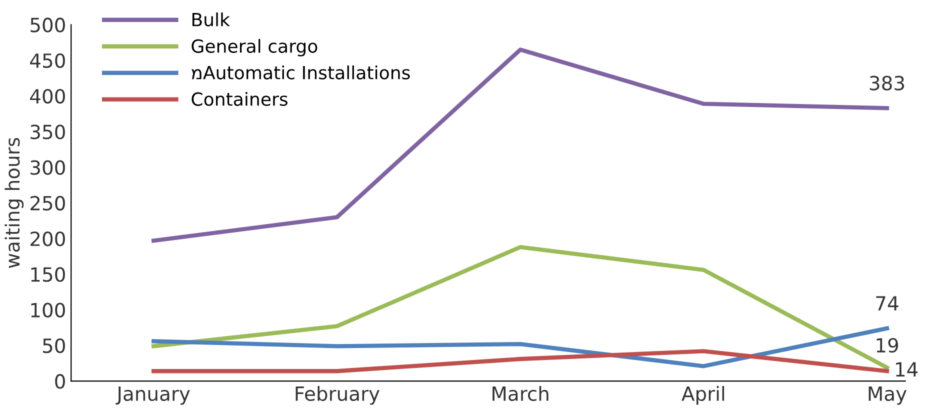 This screenshot has height=412, width=948. I want to click on y-tick-label: 50, so click(53, 346).